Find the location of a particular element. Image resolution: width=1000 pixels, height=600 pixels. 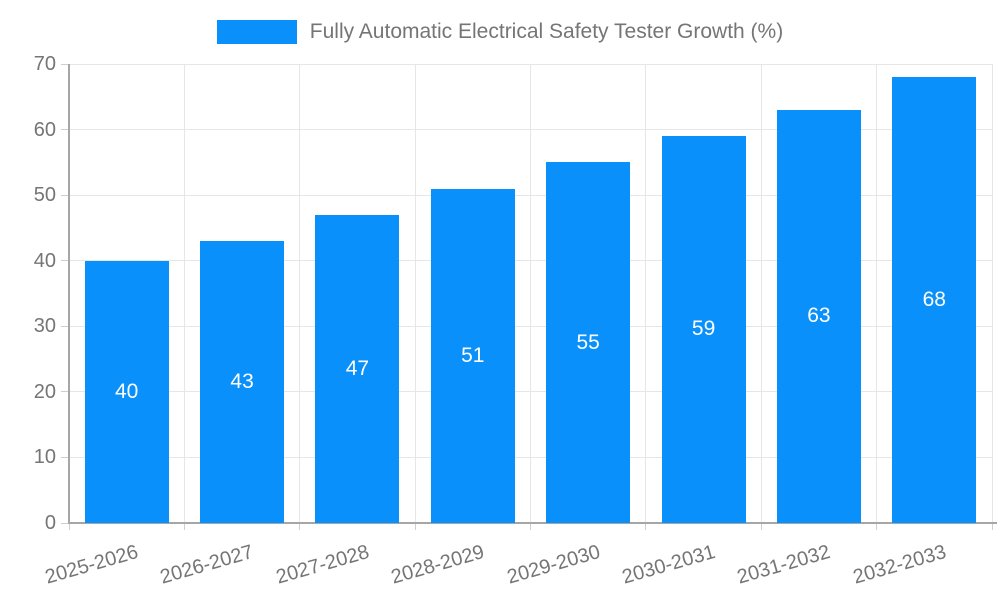

x-axis-label: 2029-2030 is located at coordinates (553, 565).